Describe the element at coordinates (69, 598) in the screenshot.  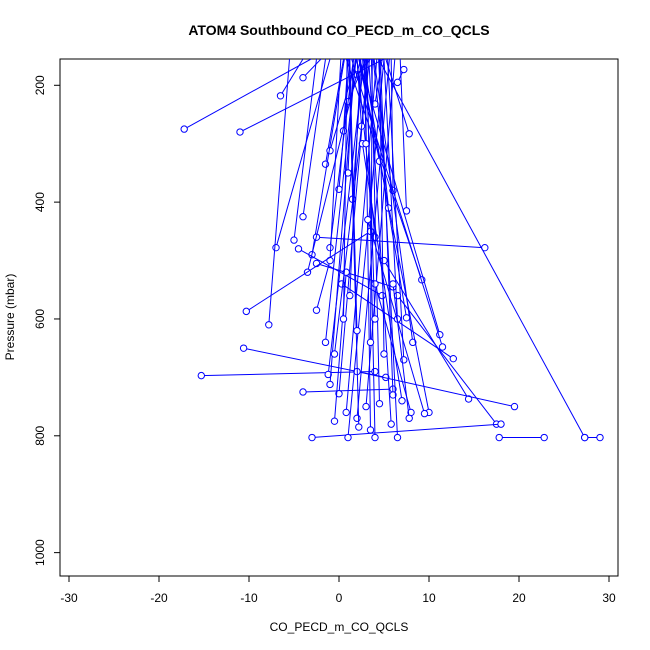
I see `x-tick-label: -30` at that location.